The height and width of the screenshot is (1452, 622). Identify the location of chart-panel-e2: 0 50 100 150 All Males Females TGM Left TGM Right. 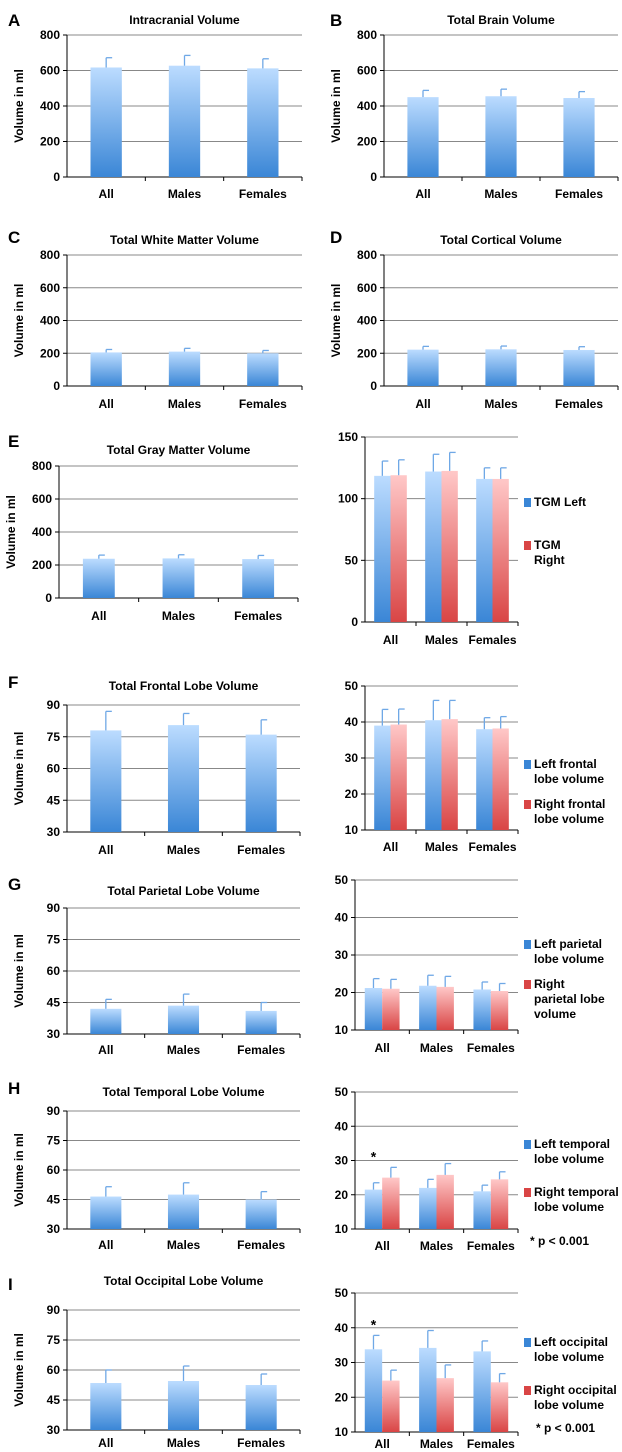
(462, 538).